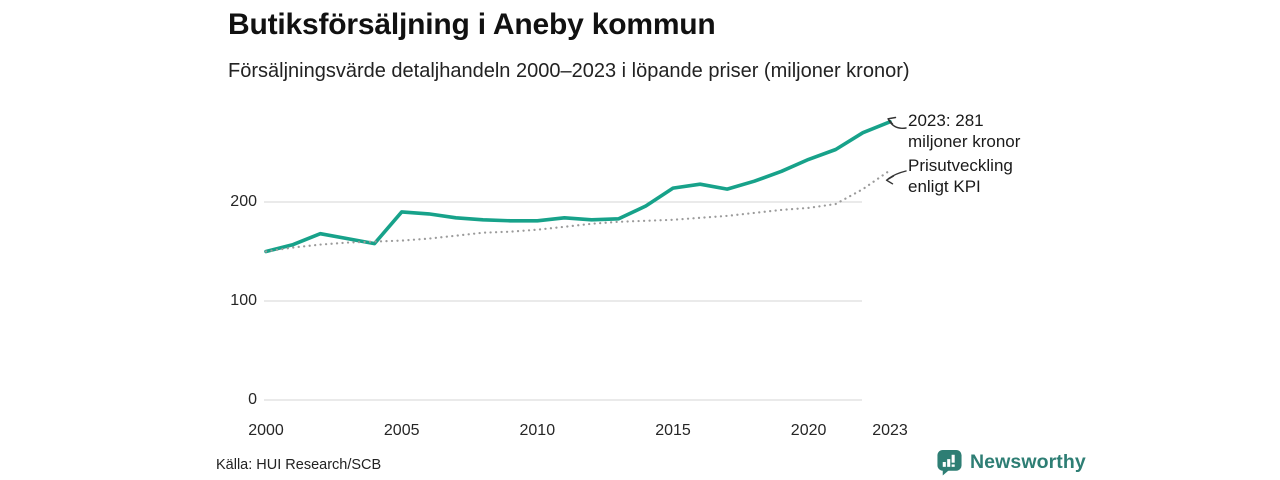  I want to click on page-title: Butiksförsäljning i Aneby kommun, so click(472, 24).